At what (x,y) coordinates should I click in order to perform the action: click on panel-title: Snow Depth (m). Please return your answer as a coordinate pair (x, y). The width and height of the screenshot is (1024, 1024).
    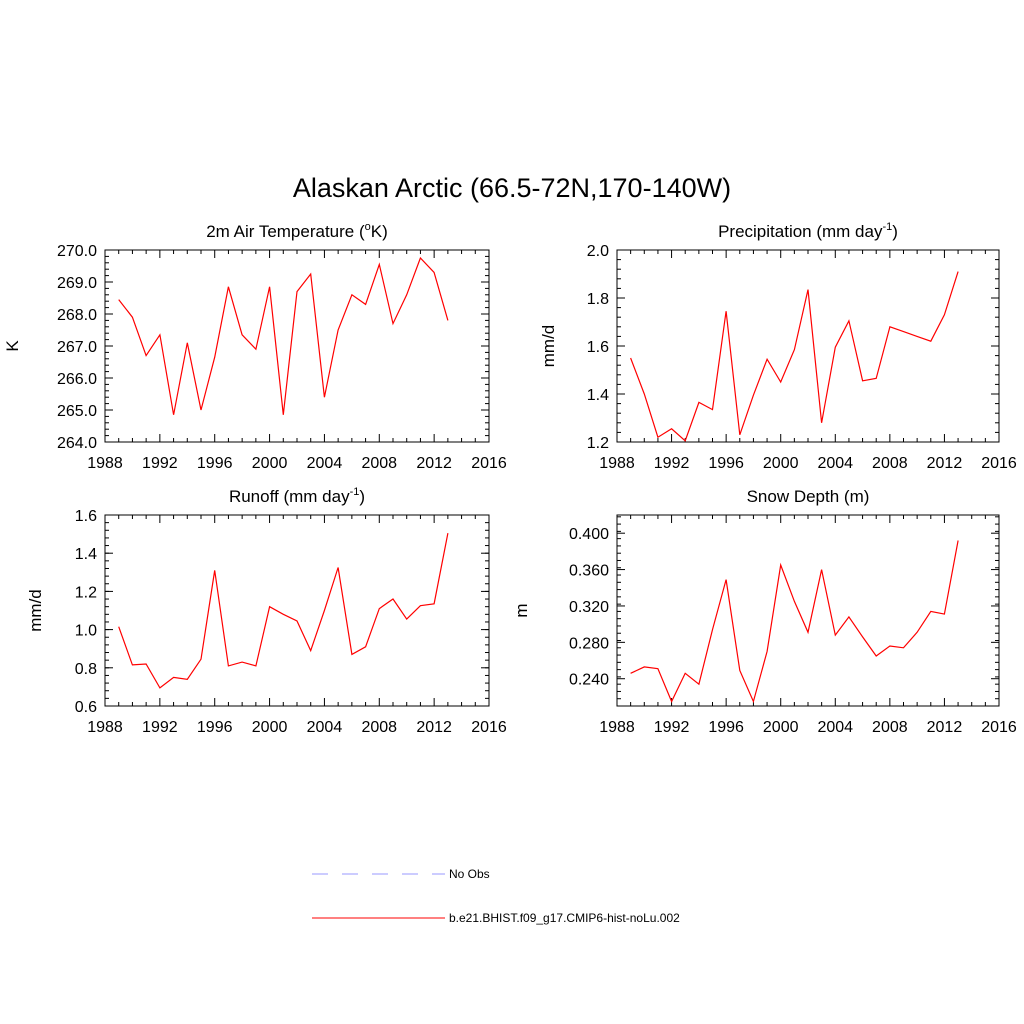
    Looking at the image, I should click on (808, 496).